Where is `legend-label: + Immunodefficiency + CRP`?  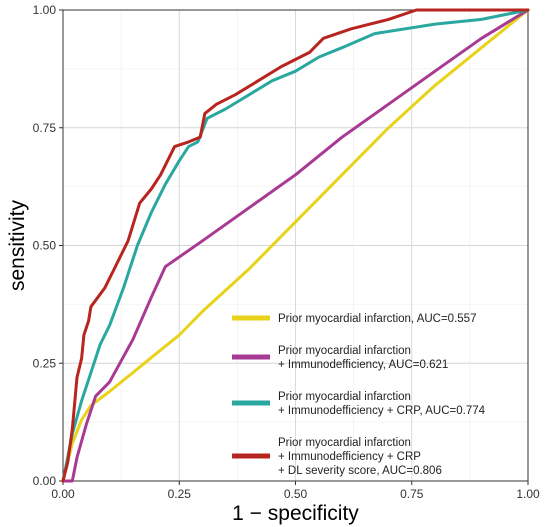
legend-label: + Immunodefficiency + CRP is located at coordinates (349, 457).